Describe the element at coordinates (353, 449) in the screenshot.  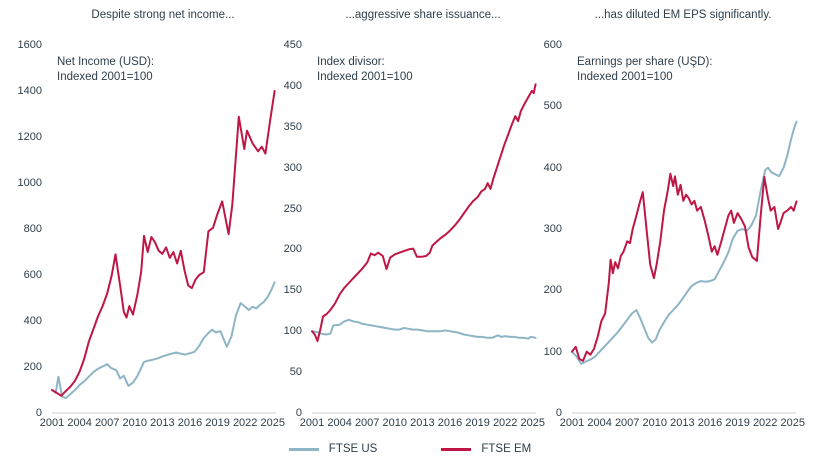
I see `legend-label: FTSE US` at that location.